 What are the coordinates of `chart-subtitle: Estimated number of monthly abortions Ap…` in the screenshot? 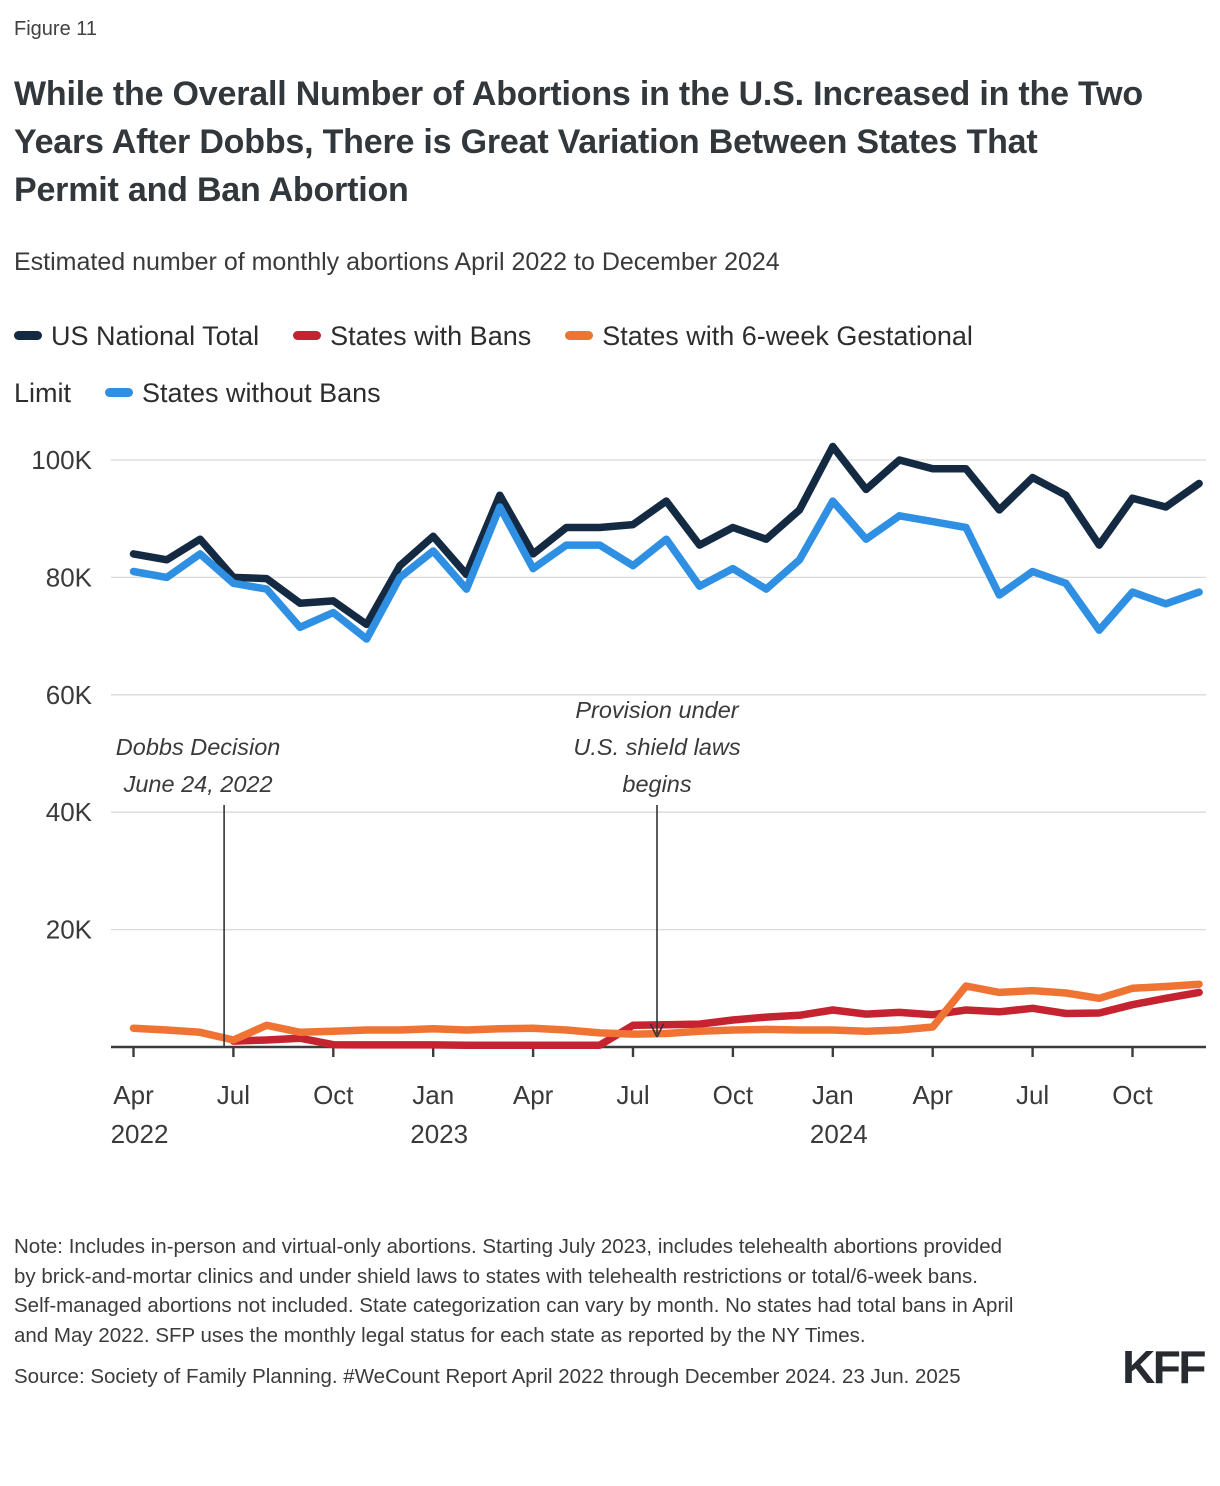 It's located at (397, 262).